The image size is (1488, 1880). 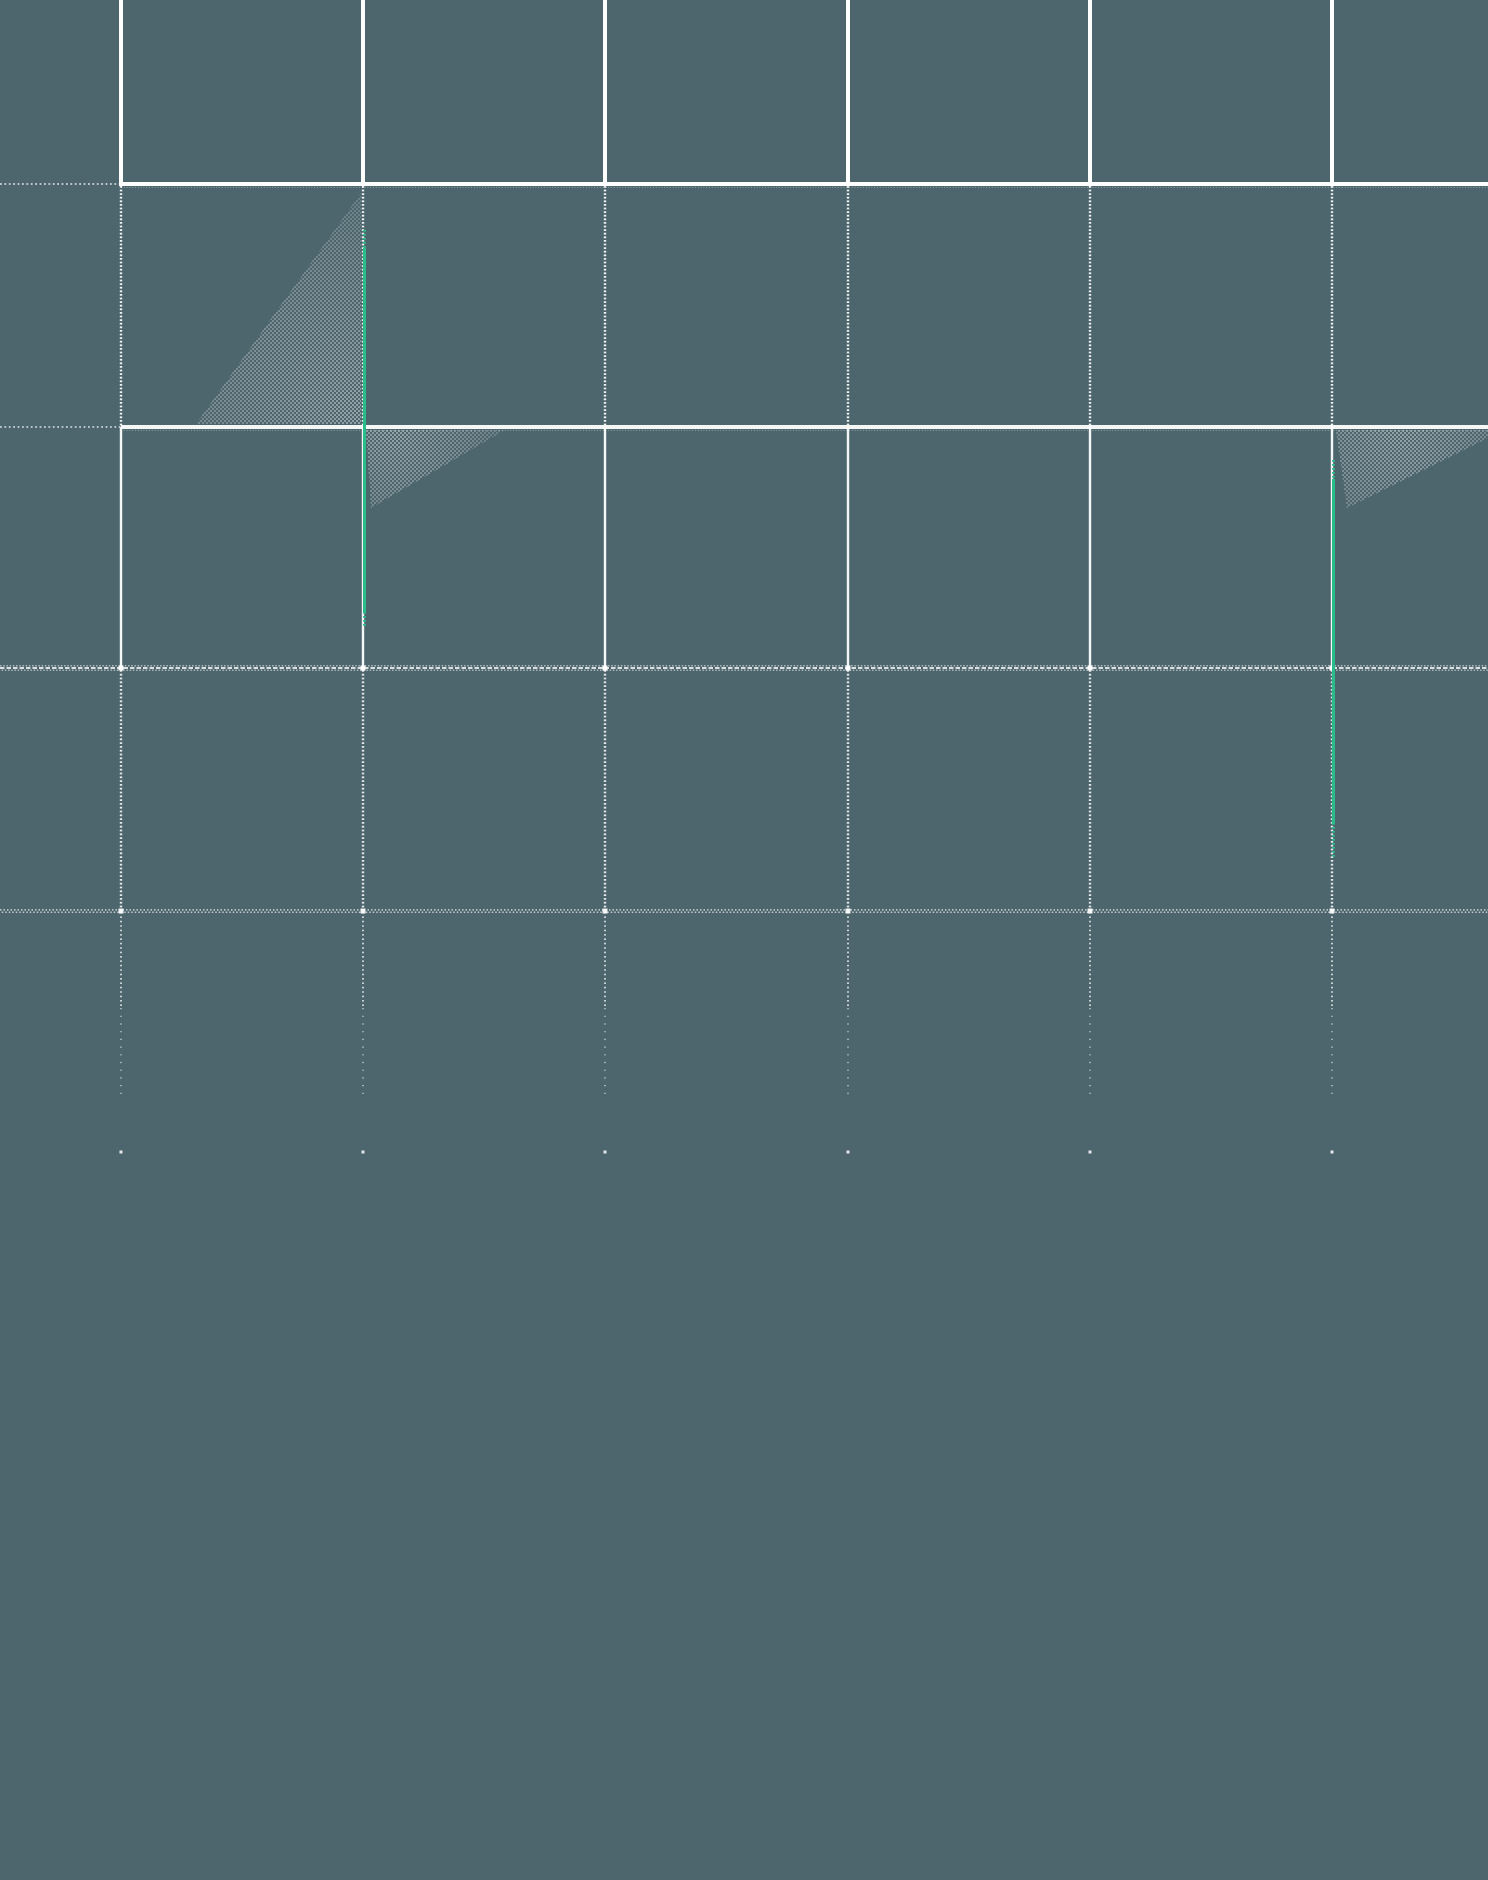 I want to click on stipple-triangle-top-left, so click(x=278, y=308).